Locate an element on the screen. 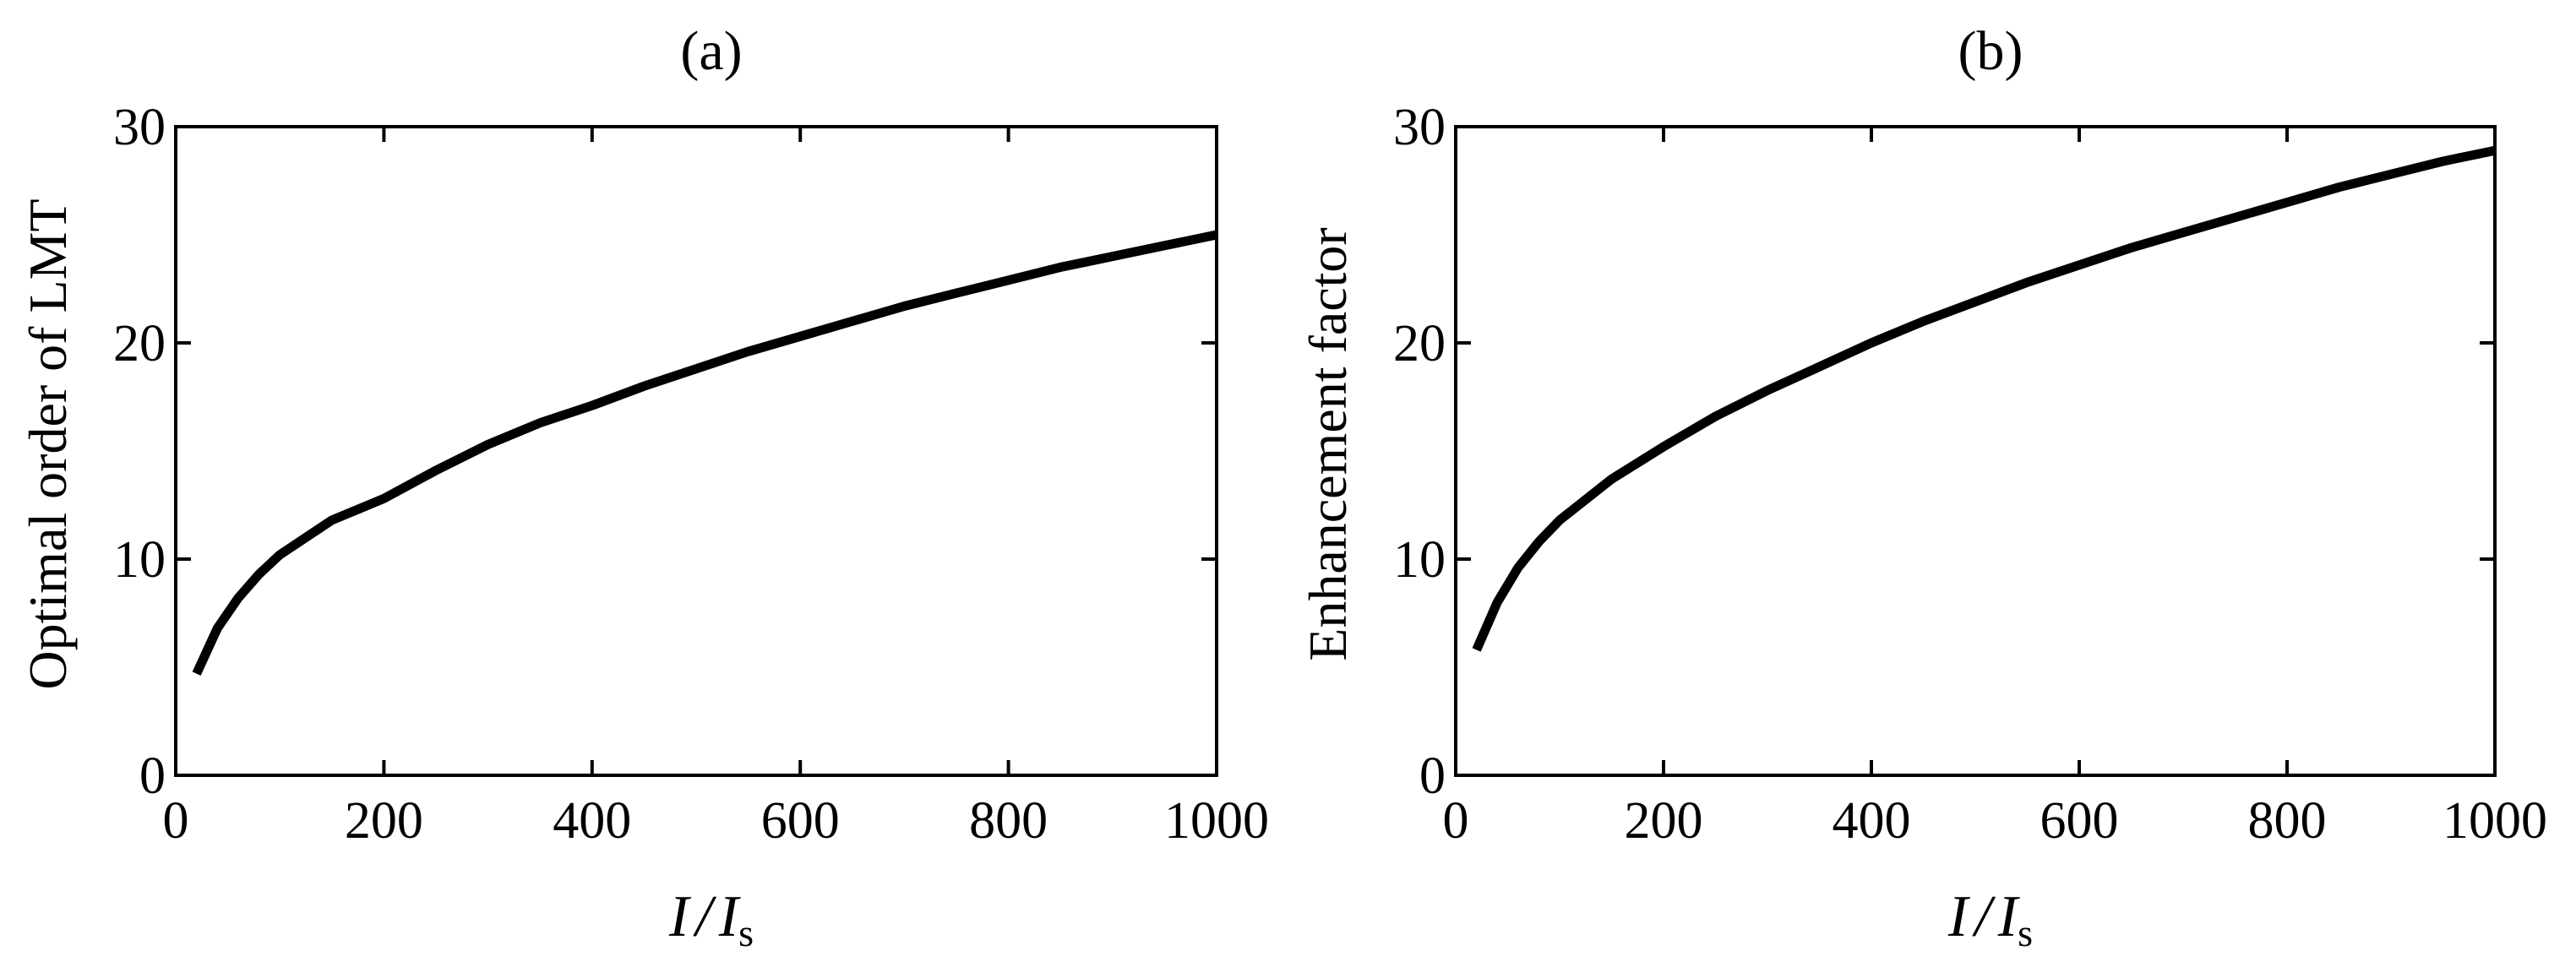 Image resolution: width=2576 pixels, height=967 pixels. panel-title: (b) is located at coordinates (1990, 51).